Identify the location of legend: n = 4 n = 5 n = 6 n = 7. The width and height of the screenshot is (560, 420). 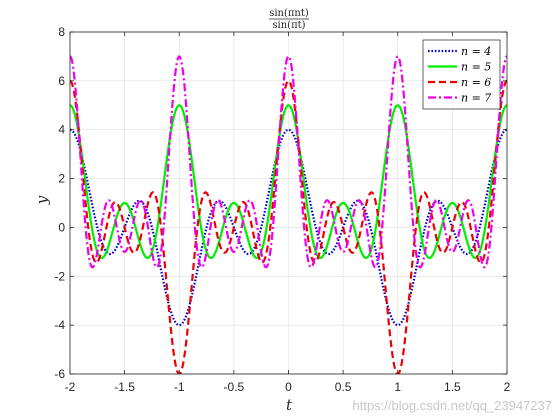
(461, 74).